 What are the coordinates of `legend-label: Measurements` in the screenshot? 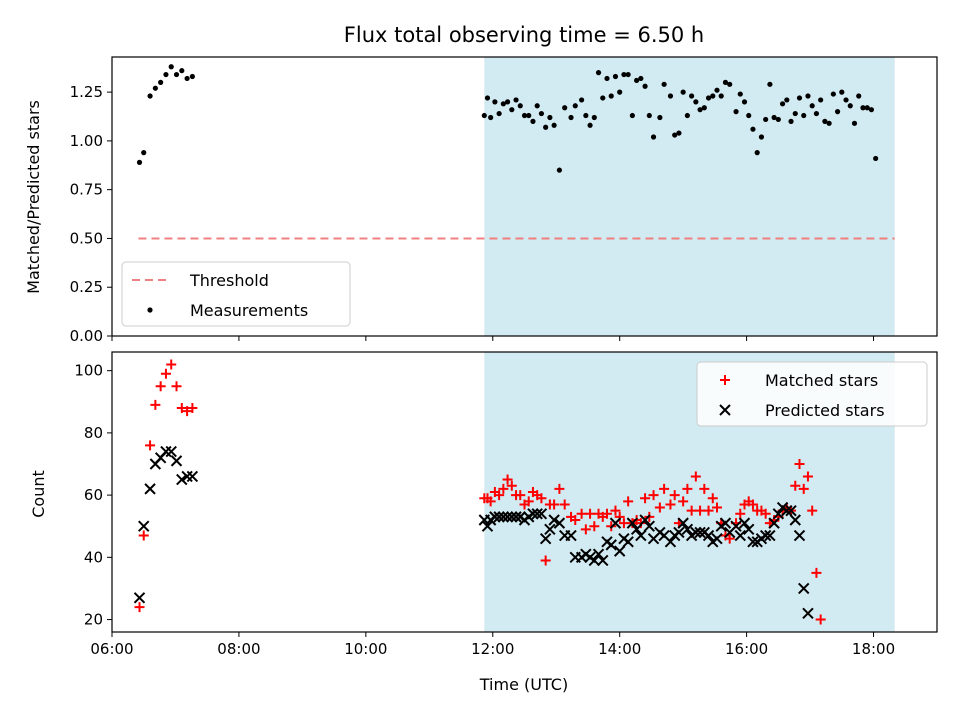 It's located at (249, 310).